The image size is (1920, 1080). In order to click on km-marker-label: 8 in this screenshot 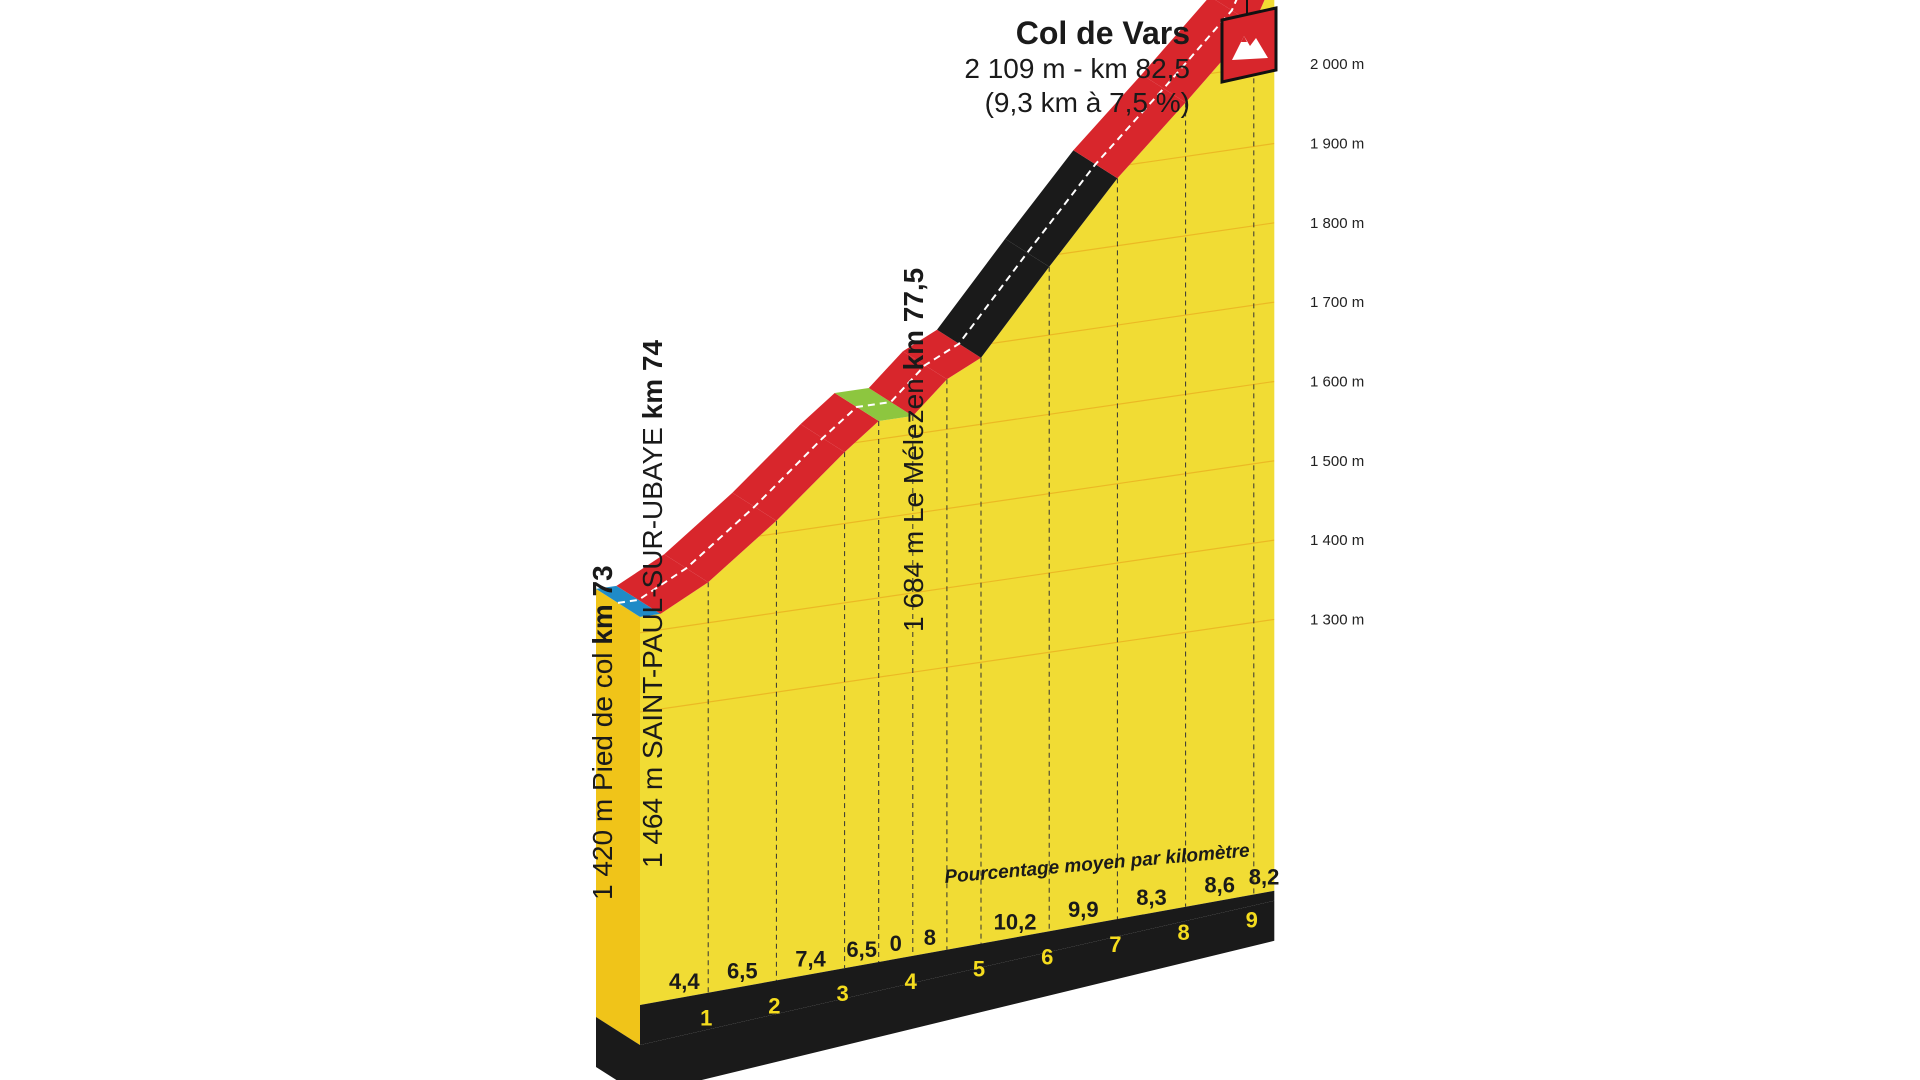, I will do `click(1183, 932)`.